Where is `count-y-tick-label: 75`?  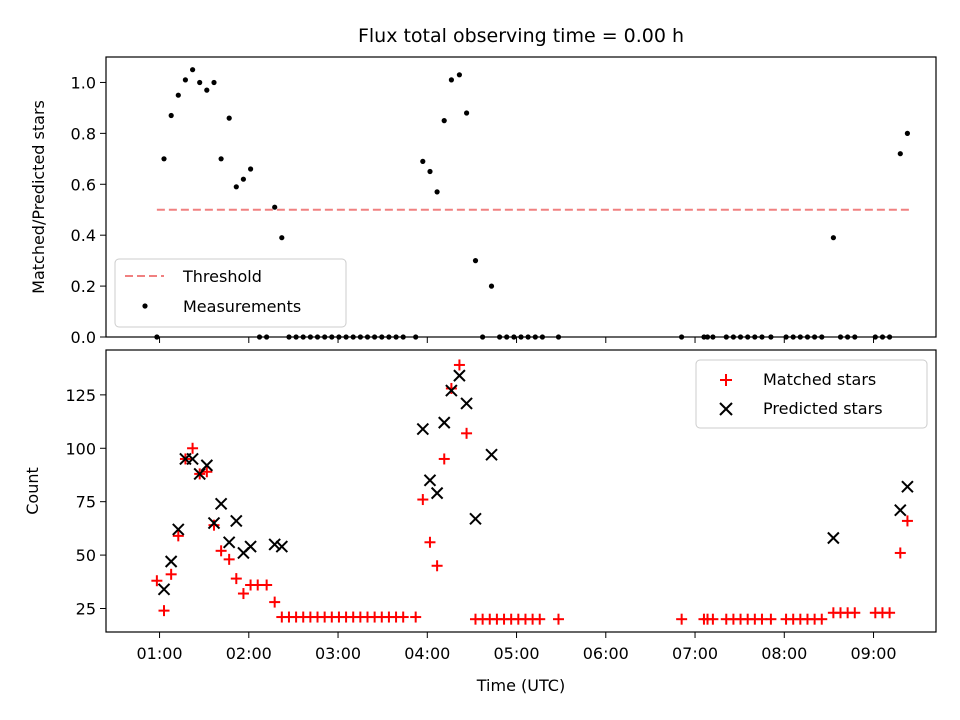 count-y-tick-label: 75 is located at coordinates (86, 502).